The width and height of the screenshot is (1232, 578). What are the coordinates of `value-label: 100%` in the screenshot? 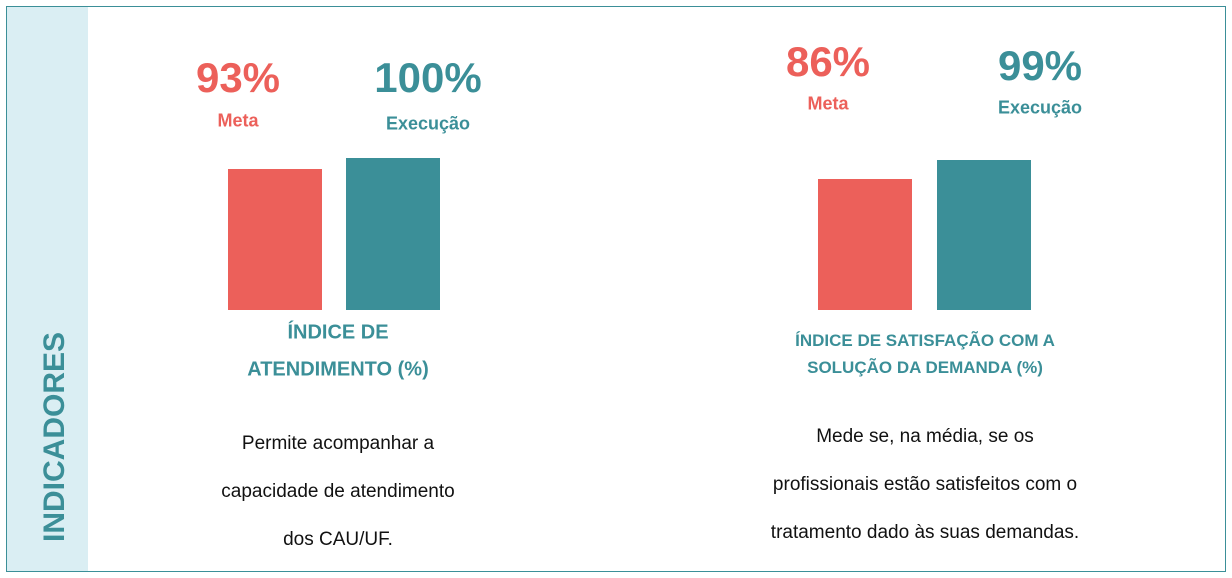 It's located at (428, 77).